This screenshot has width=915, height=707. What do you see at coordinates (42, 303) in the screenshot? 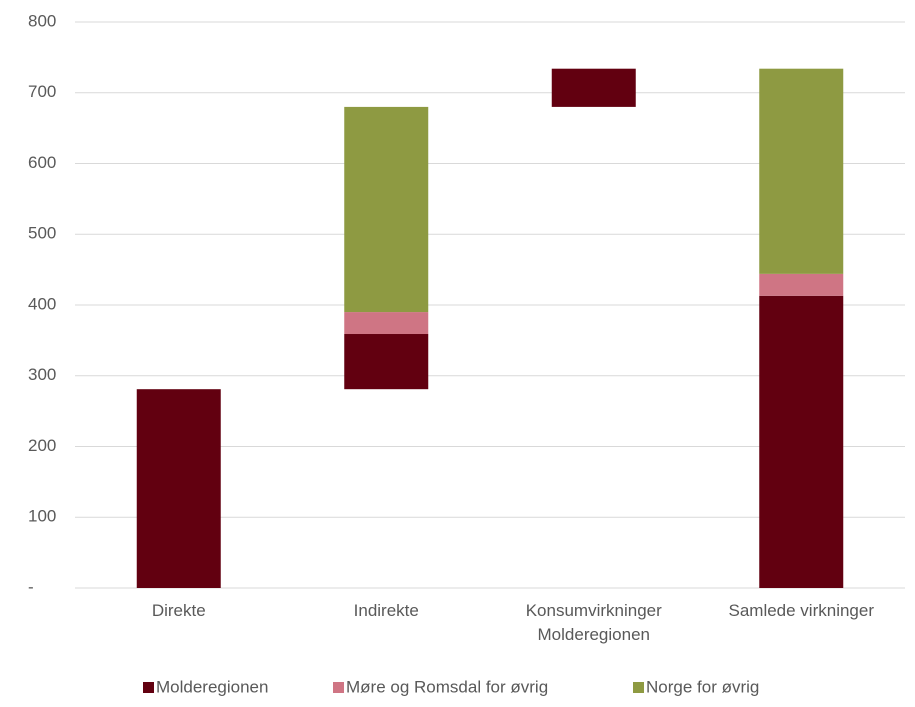
I see `y-tick-label: 400` at bounding box center [42, 303].